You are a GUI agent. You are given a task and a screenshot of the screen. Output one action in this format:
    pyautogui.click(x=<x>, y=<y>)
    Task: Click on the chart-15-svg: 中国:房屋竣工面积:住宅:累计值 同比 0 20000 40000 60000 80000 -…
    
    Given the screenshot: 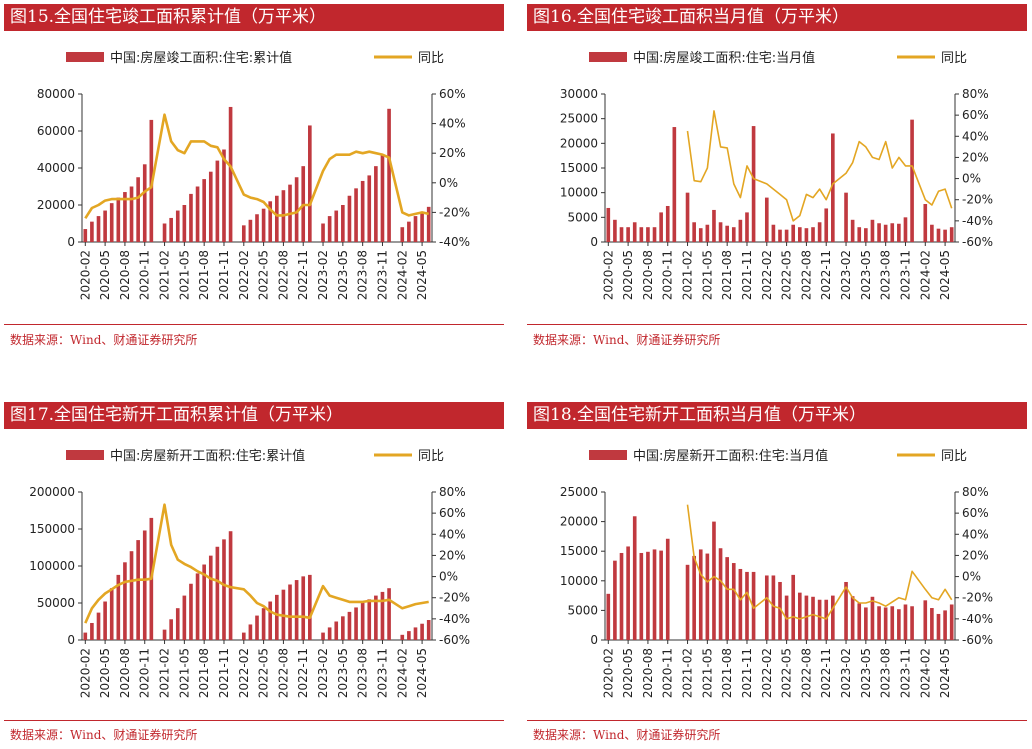 What is the action you would take?
    pyautogui.click(x=253, y=175)
    